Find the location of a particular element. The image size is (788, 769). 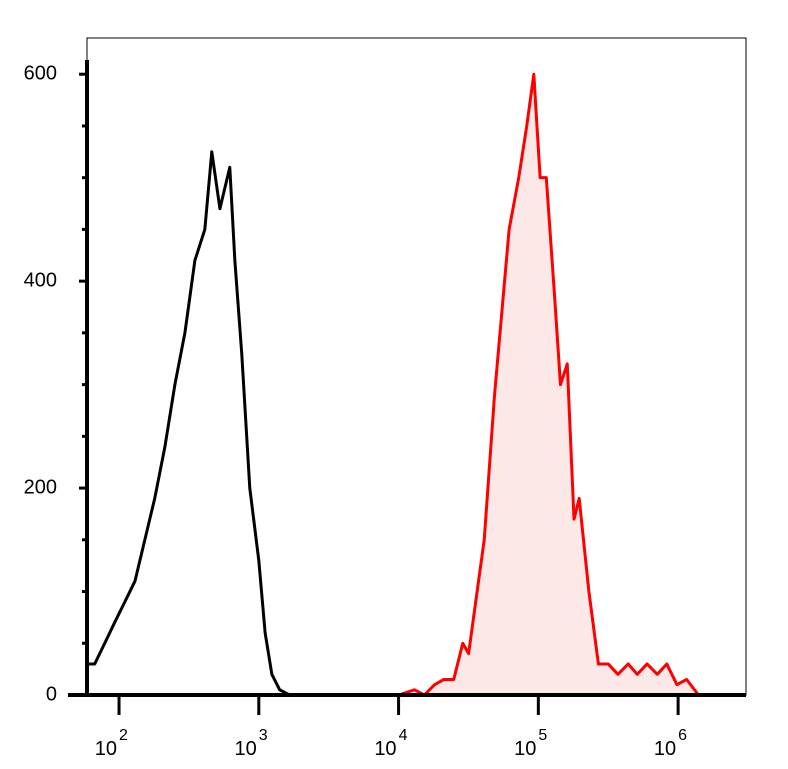

x-tick-exponent: 5 is located at coordinates (542, 735).